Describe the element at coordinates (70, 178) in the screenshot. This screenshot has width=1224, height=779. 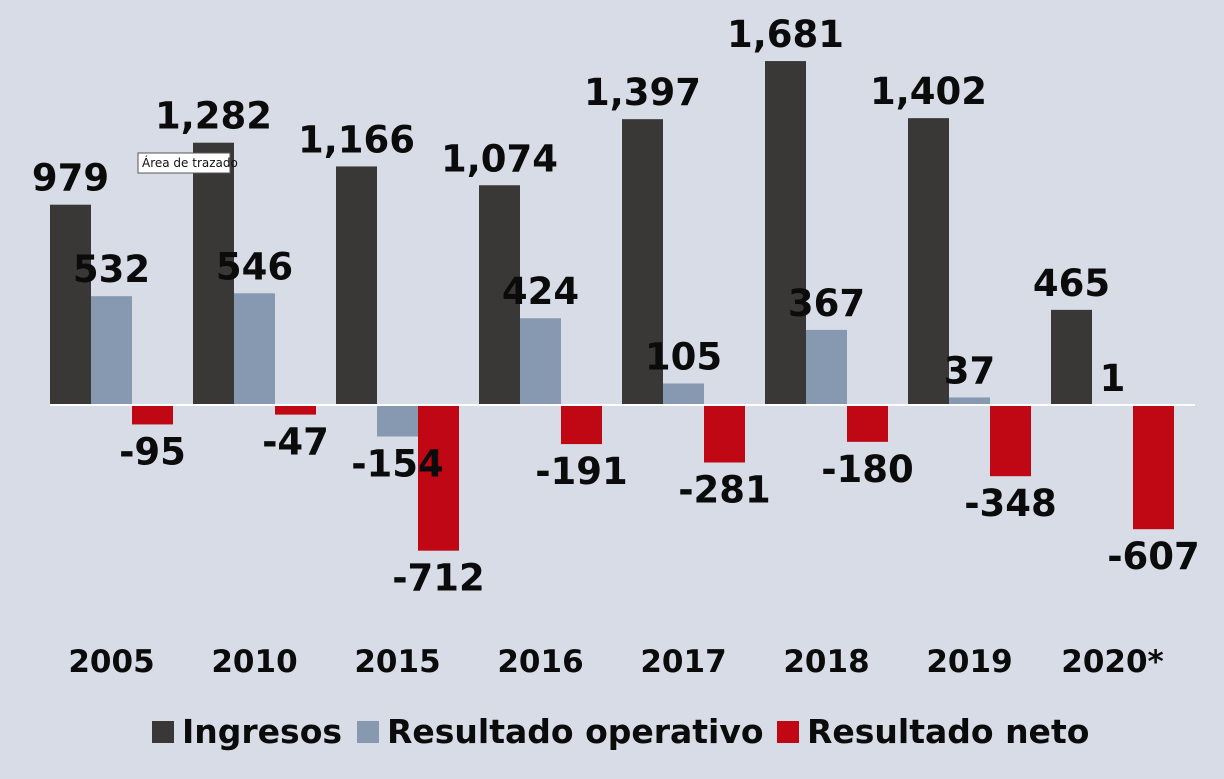
I see `value-label-ingresos-2005: 979` at that location.